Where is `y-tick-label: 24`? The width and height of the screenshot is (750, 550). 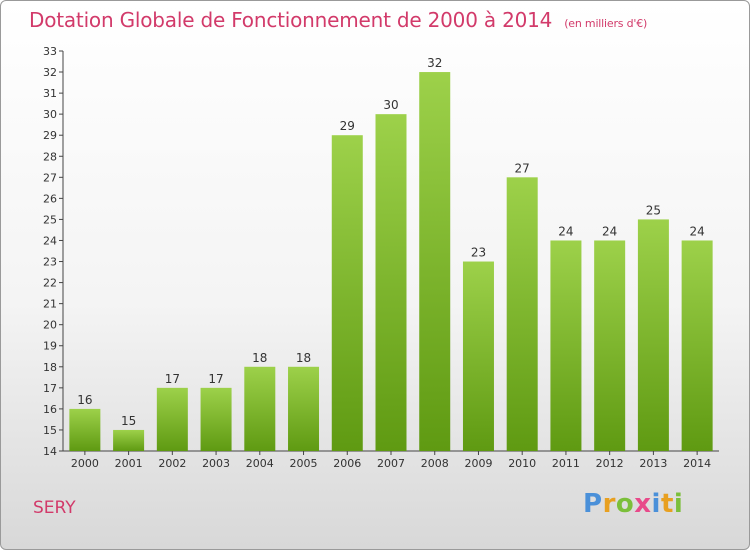 y-tick-label: 24 is located at coordinates (50, 240).